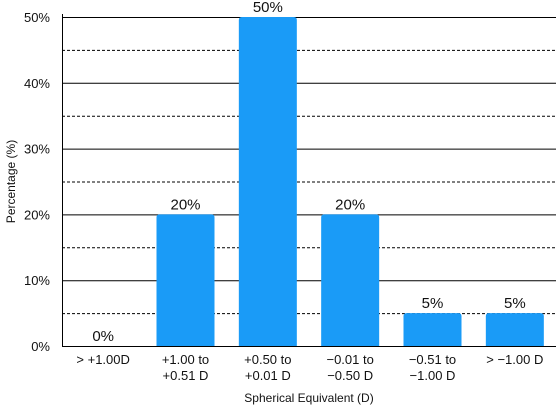 The image size is (560, 410). I want to click on data-label-2: 50%, so click(268, 8).